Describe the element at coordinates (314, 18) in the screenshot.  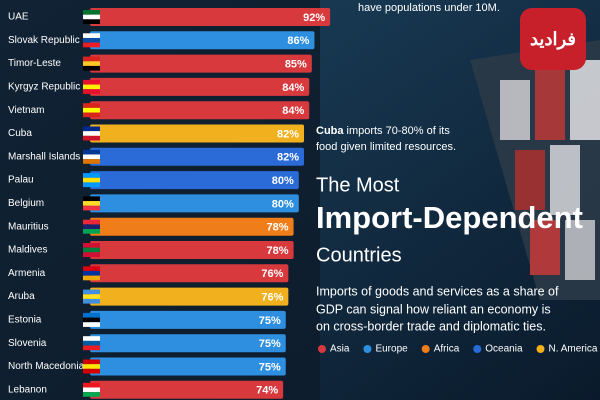
I see `value-label: 92%` at that location.